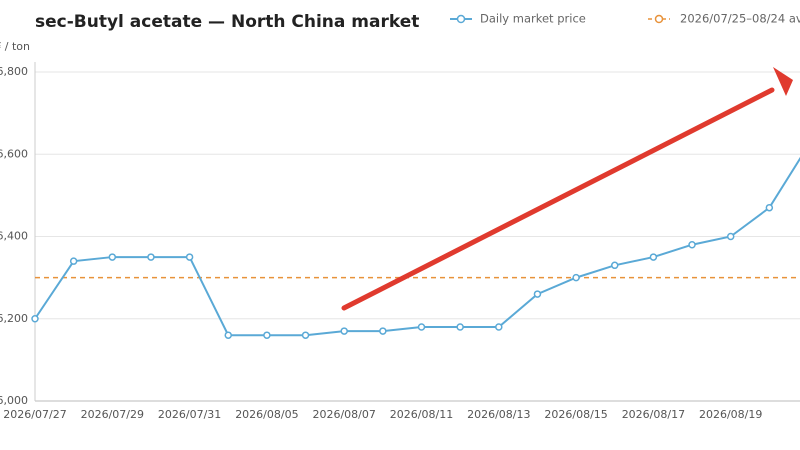  What do you see at coordinates (533, 19) in the screenshot?
I see `legend-label: Daily market price` at bounding box center [533, 19].